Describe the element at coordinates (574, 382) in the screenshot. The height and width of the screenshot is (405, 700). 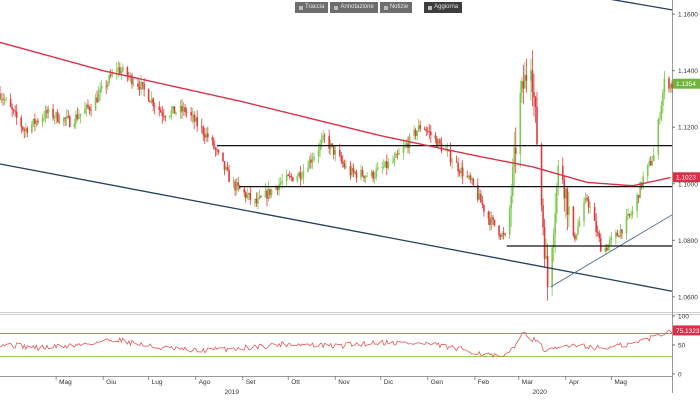
I see `x-tick-label-11: Apr` at that location.